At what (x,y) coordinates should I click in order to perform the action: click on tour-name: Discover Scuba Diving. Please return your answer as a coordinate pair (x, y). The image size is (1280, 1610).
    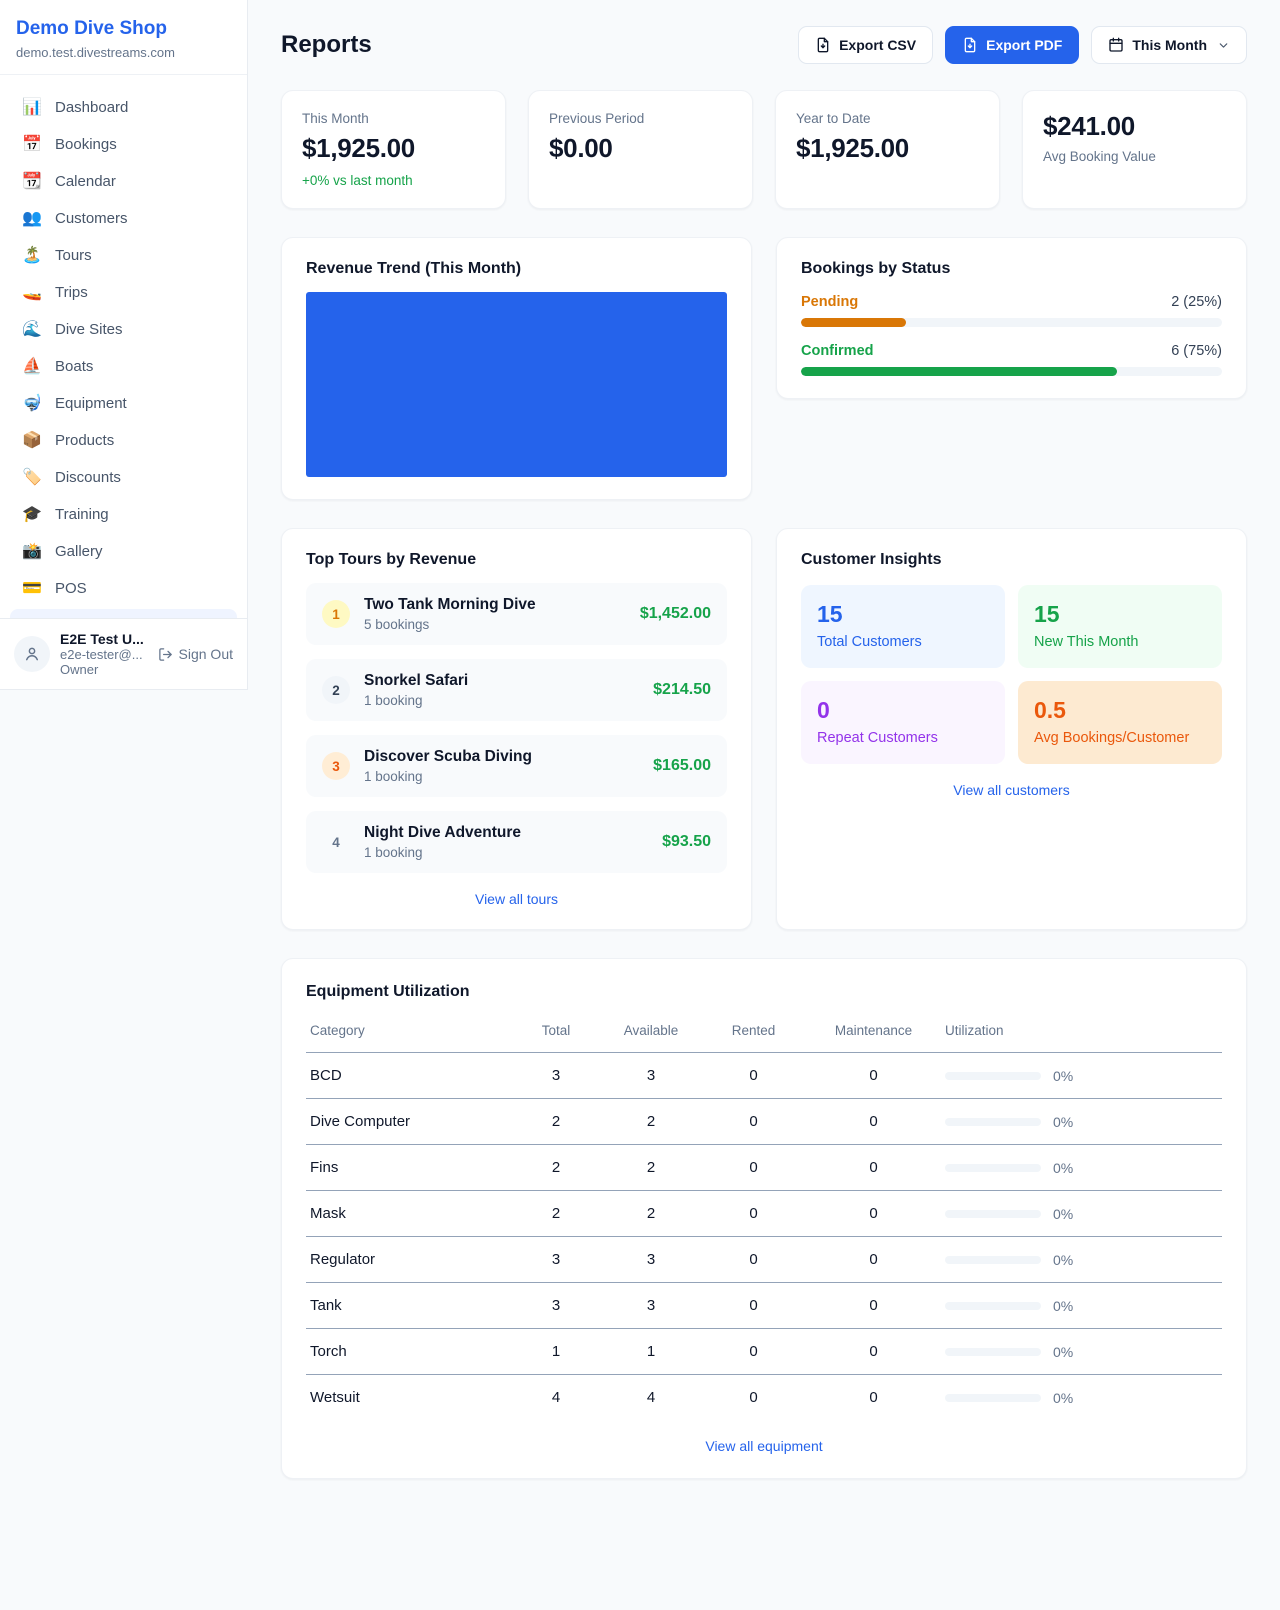
    Looking at the image, I should click on (448, 756).